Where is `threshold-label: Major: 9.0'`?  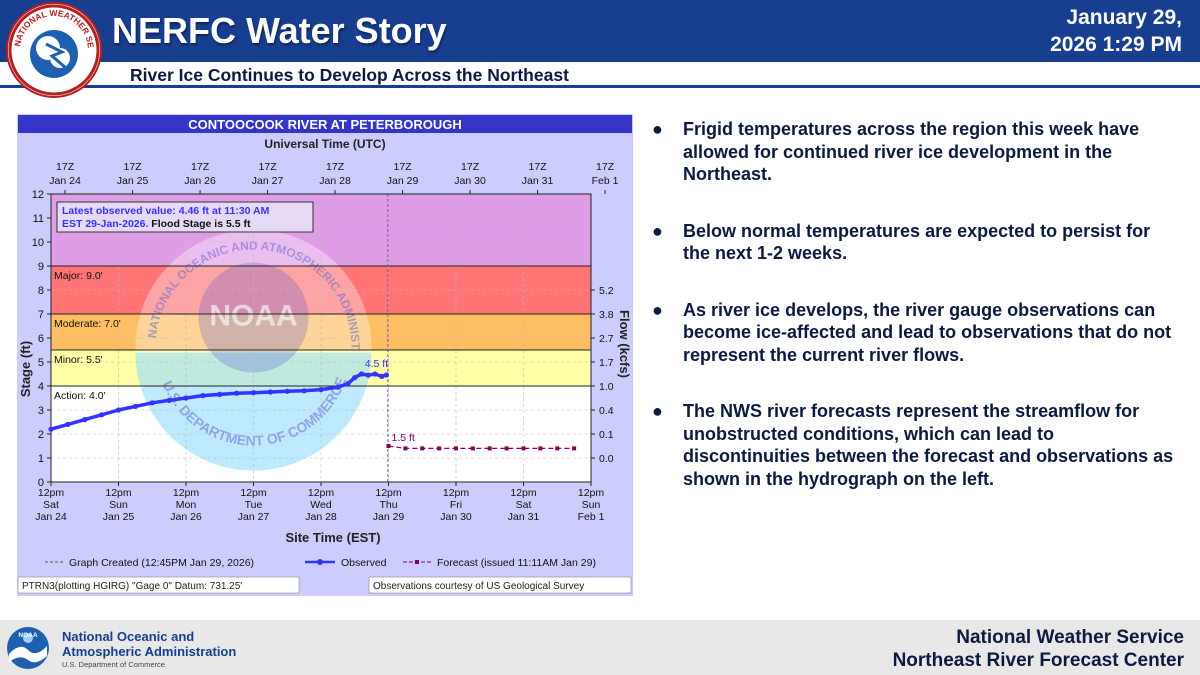
threshold-label: Major: 9.0' is located at coordinates (78, 276).